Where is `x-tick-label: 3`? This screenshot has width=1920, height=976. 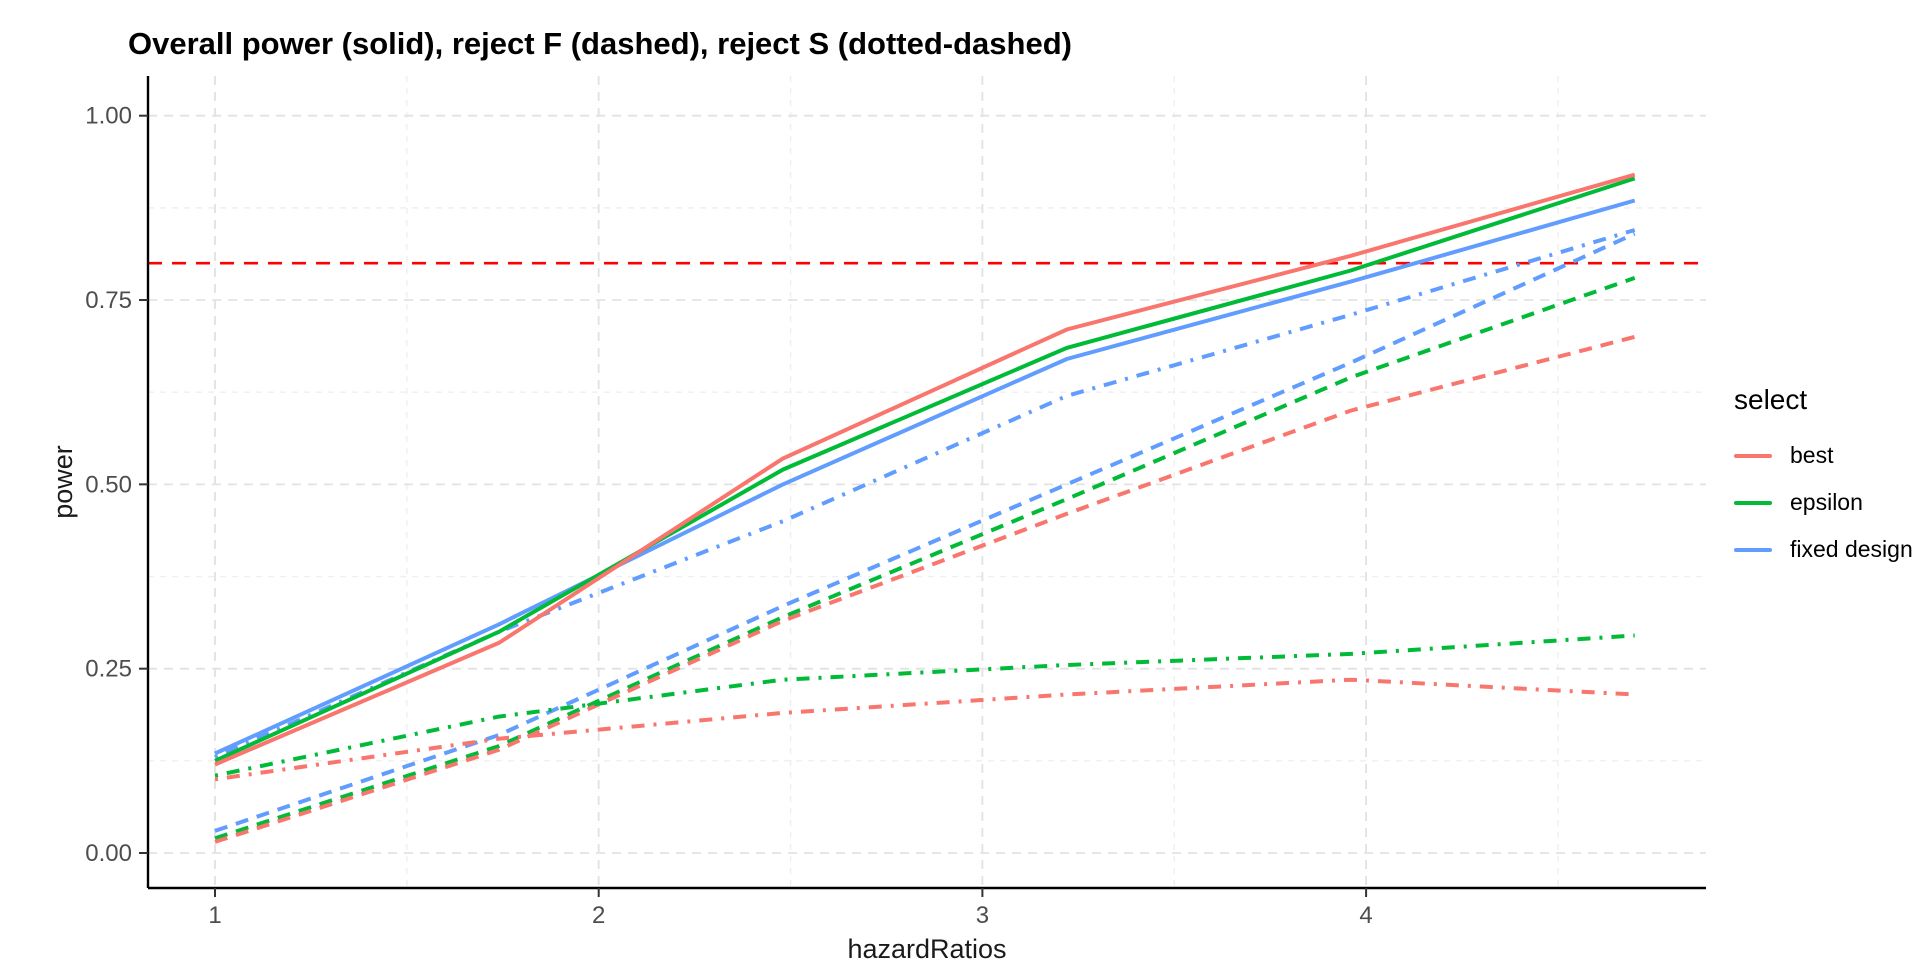
x-tick-label: 3 is located at coordinates (982, 915).